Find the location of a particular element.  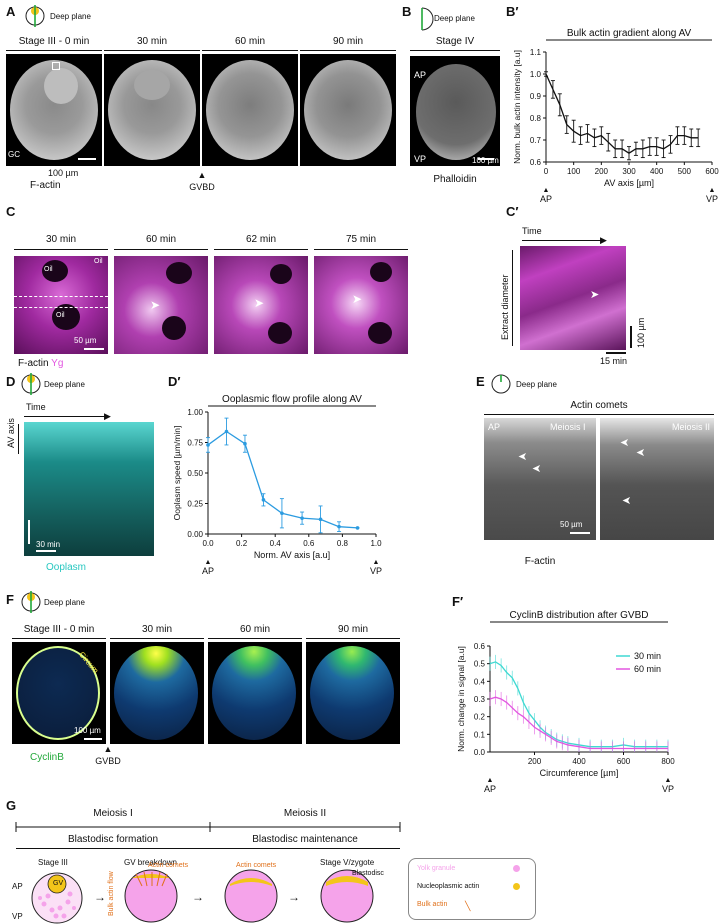

x-tick-label: 100 is located at coordinates (574, 171).